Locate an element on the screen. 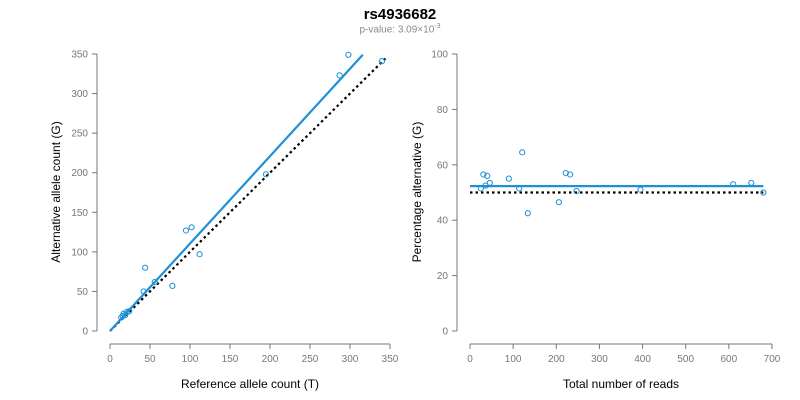 The width and height of the screenshot is (800, 400). x-tick-label: 700 is located at coordinates (772, 359).